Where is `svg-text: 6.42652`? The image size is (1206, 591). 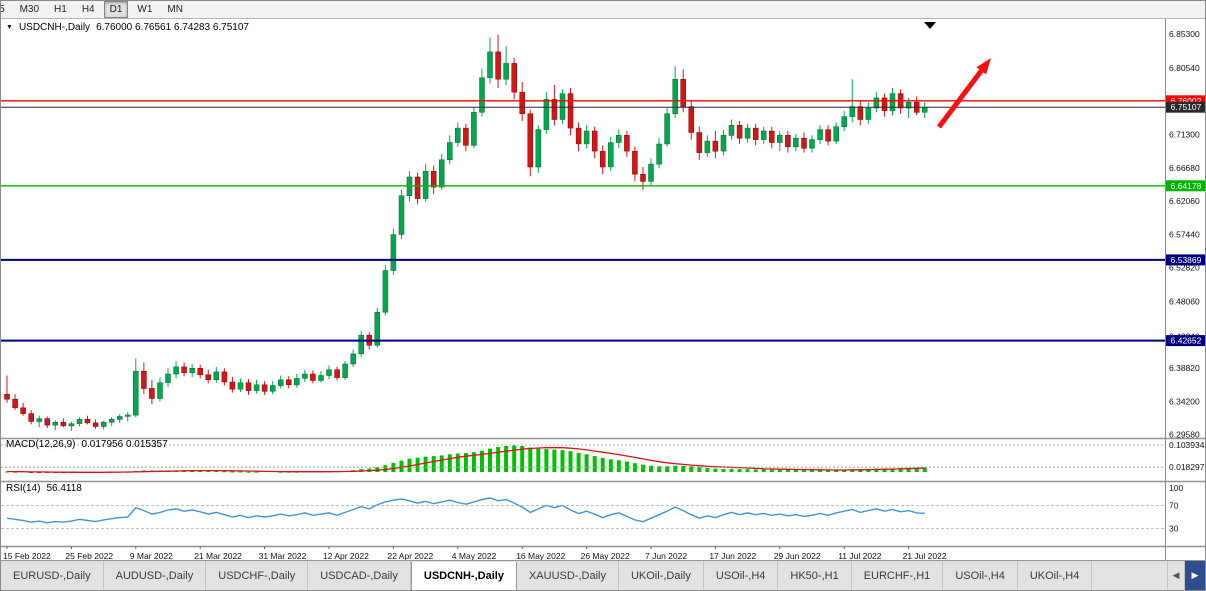
svg-text: 6.42652 is located at coordinates (1186, 341).